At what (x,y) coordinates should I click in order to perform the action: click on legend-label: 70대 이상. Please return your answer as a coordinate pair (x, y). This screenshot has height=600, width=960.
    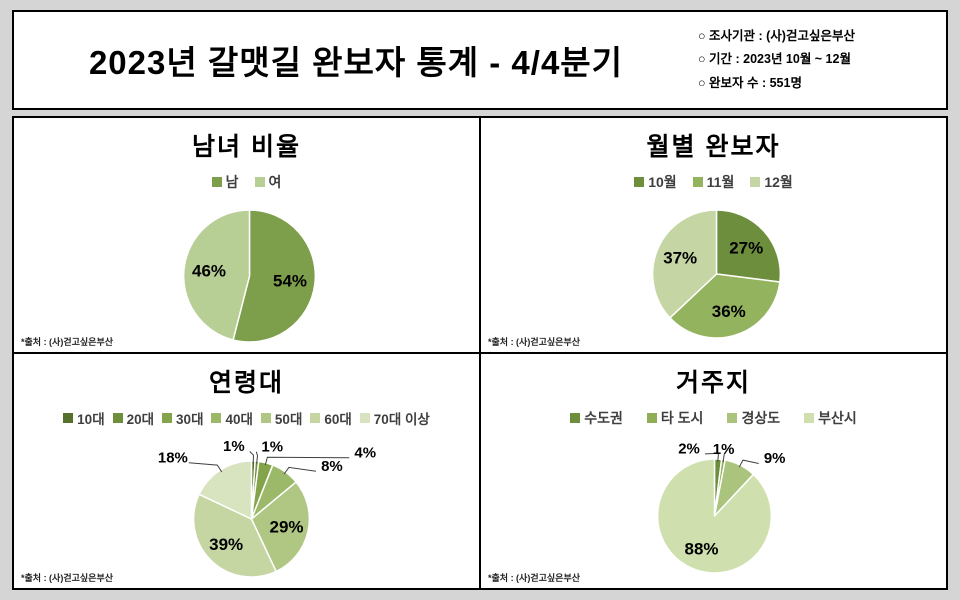
    Looking at the image, I should click on (401, 419).